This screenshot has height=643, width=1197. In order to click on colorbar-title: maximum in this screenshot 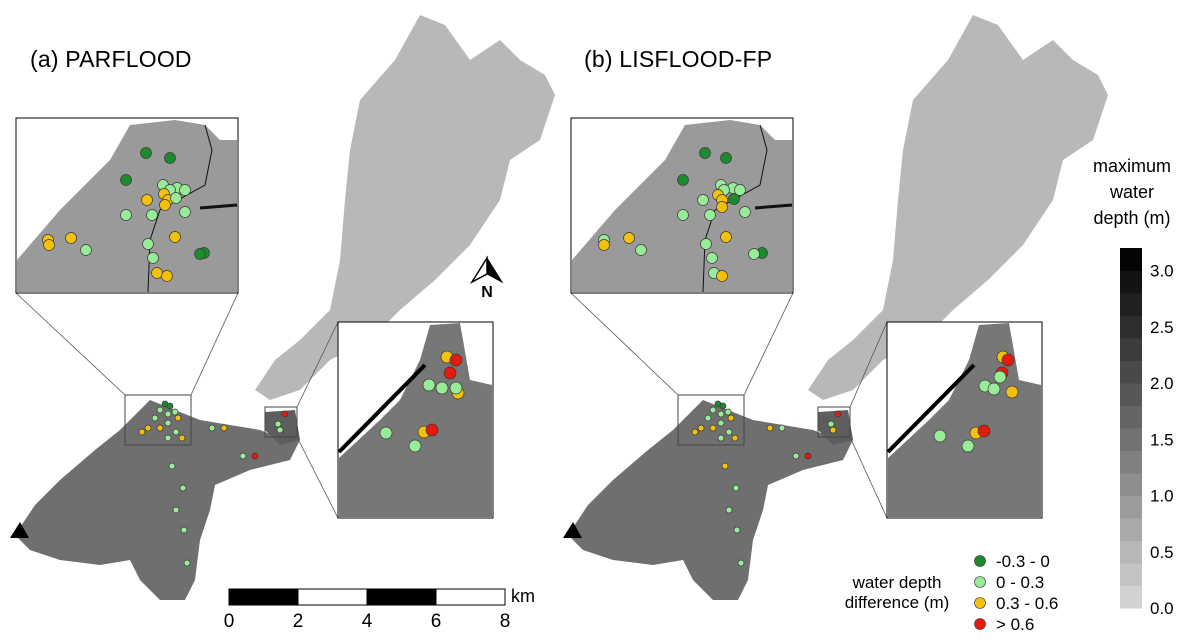, I will do `click(1132, 166)`.